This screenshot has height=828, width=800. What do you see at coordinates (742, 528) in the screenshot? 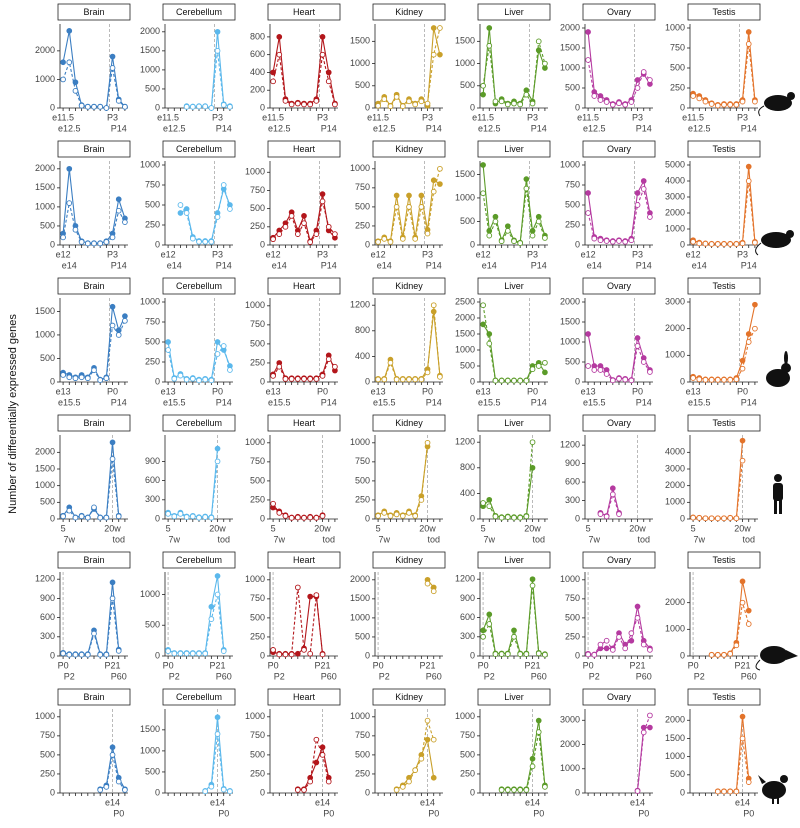
I see `x-tick-label: 20w` at bounding box center [742, 528].